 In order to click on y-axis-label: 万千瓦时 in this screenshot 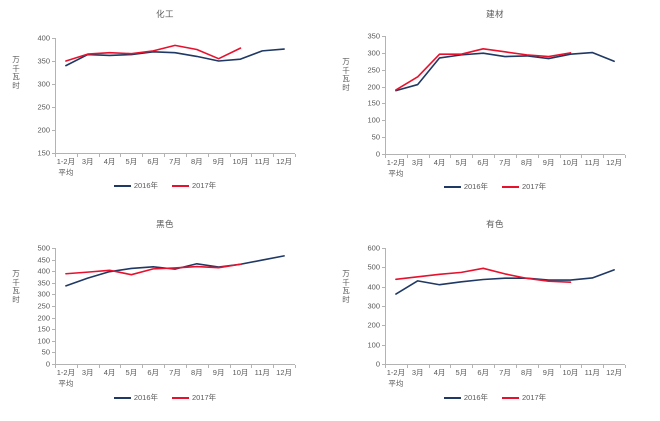, I will do `click(346, 74)`.